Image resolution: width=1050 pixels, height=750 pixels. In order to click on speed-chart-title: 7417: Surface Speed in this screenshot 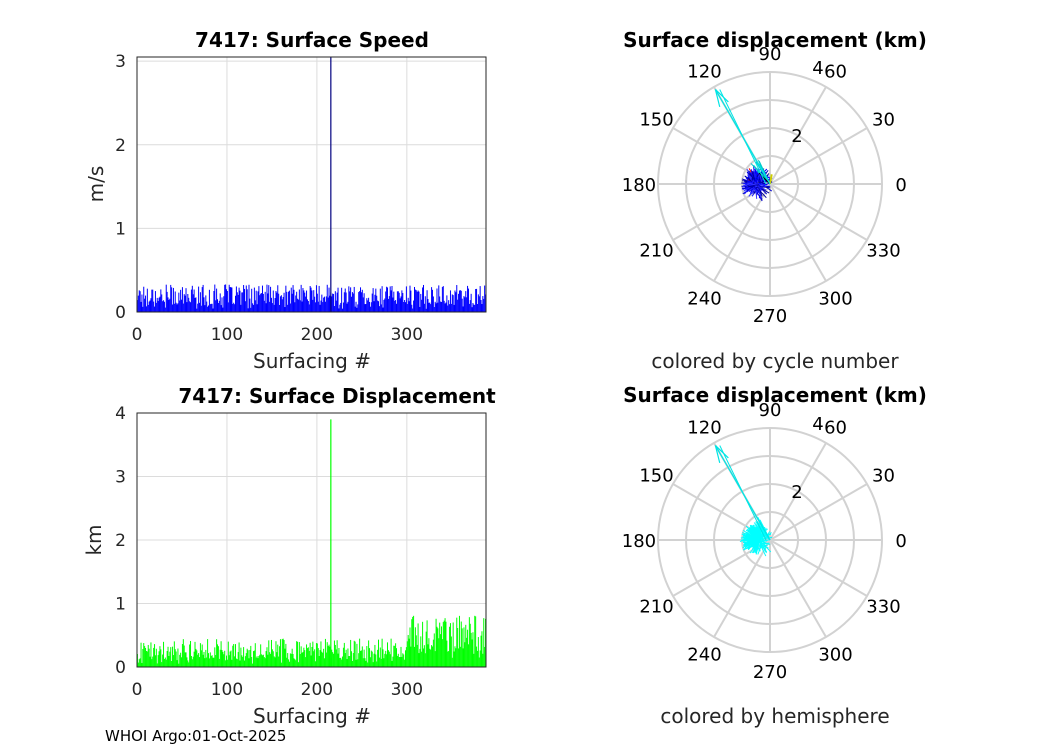, I will do `click(312, 40)`.